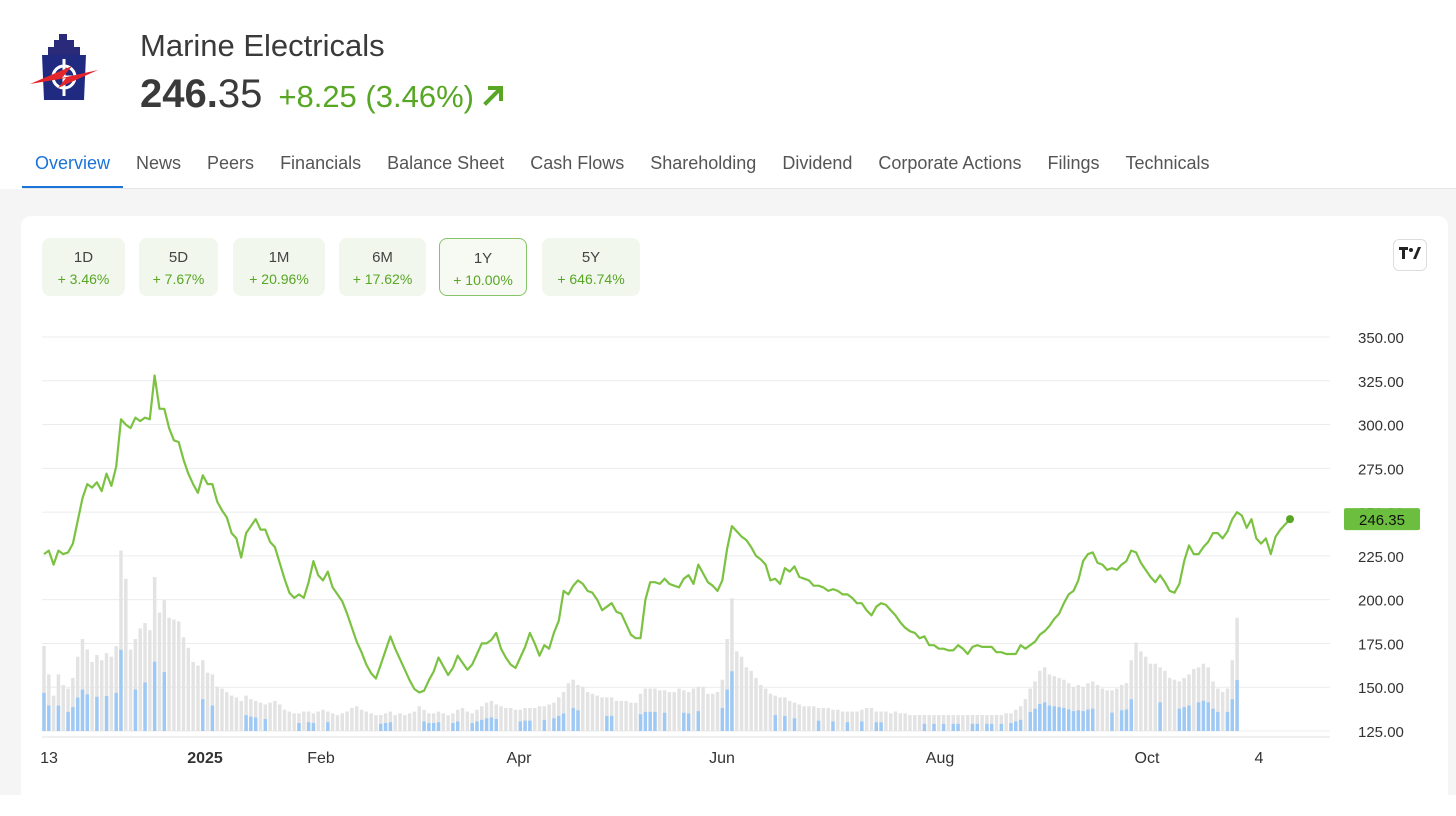 This screenshot has height=816, width=1456. What do you see at coordinates (382, 267) in the screenshot?
I see `range-button-6m: 6M + 17.62%` at bounding box center [382, 267].